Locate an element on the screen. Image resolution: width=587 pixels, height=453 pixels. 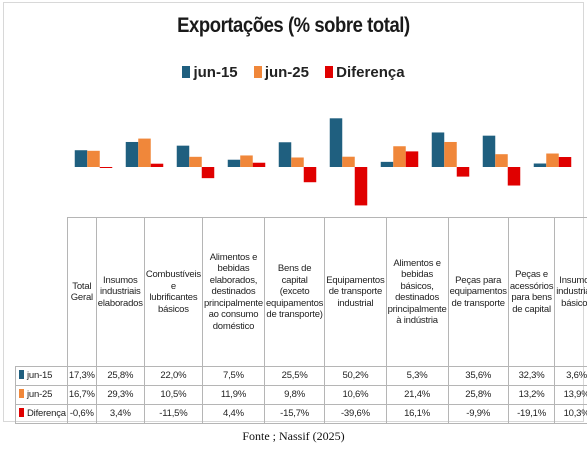
data-cell: -9,9% is located at coordinates (478, 414).